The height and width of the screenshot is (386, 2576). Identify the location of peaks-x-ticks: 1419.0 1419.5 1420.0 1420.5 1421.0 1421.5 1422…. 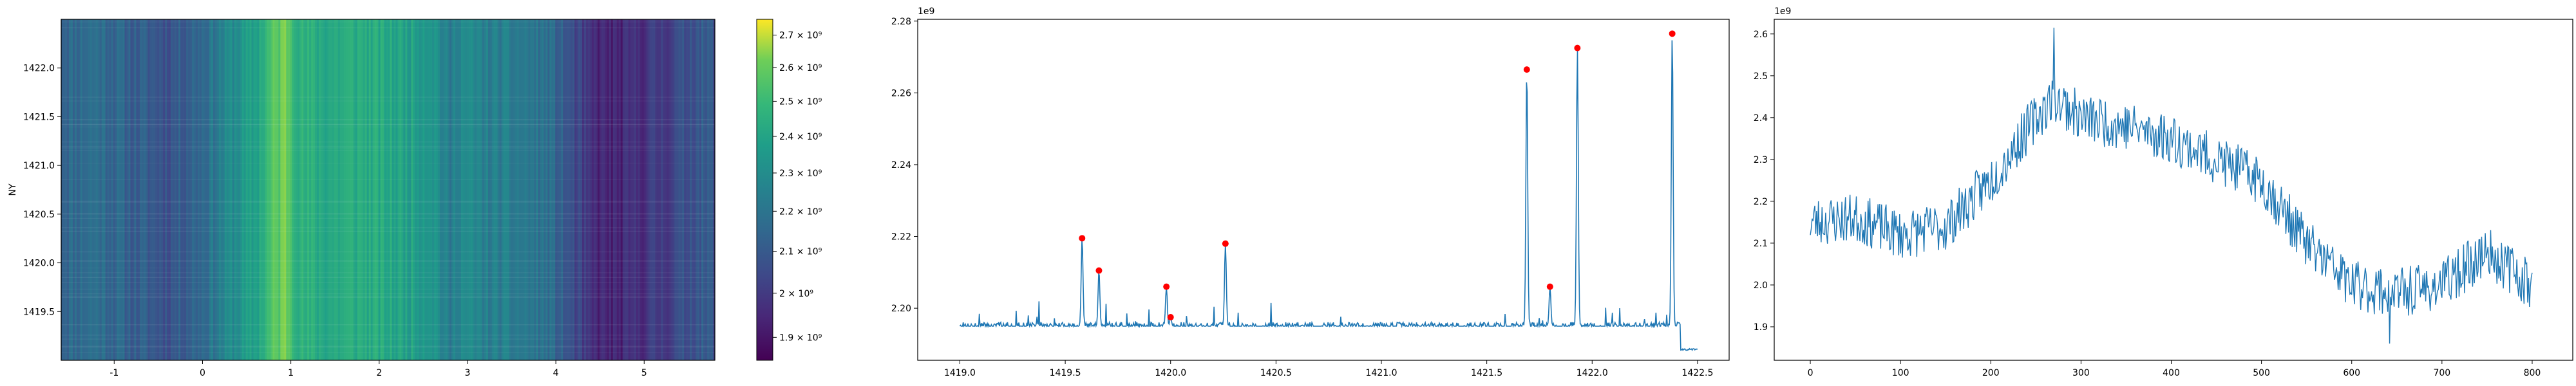
(1329, 369).